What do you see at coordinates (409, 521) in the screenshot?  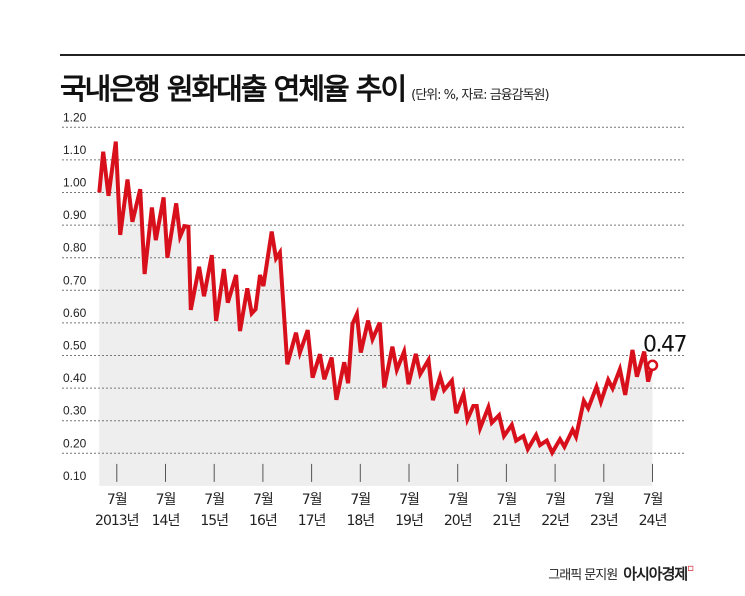 I see `x-tick-year: 19년` at bounding box center [409, 521].